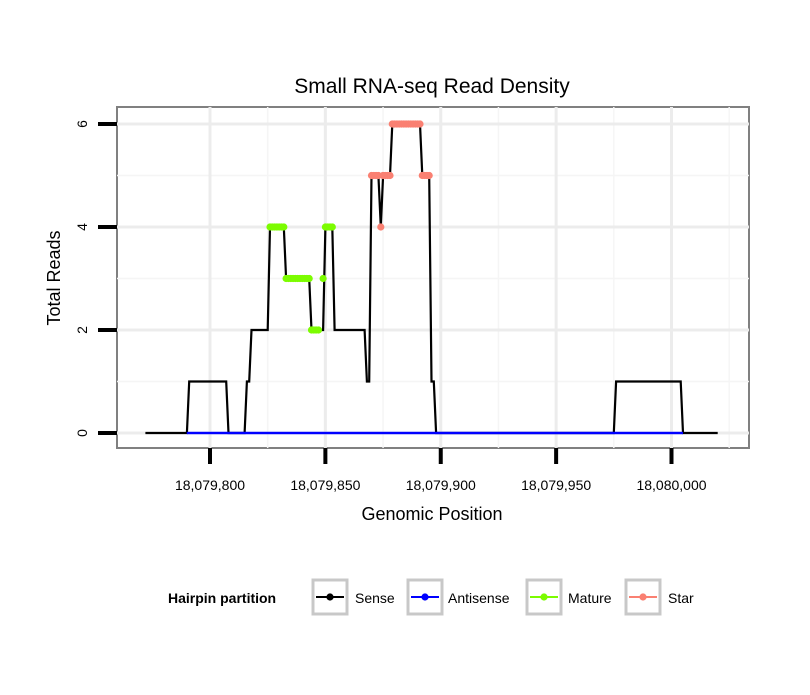  What do you see at coordinates (82, 124) in the screenshot?
I see `y-tick-label: 6` at bounding box center [82, 124].